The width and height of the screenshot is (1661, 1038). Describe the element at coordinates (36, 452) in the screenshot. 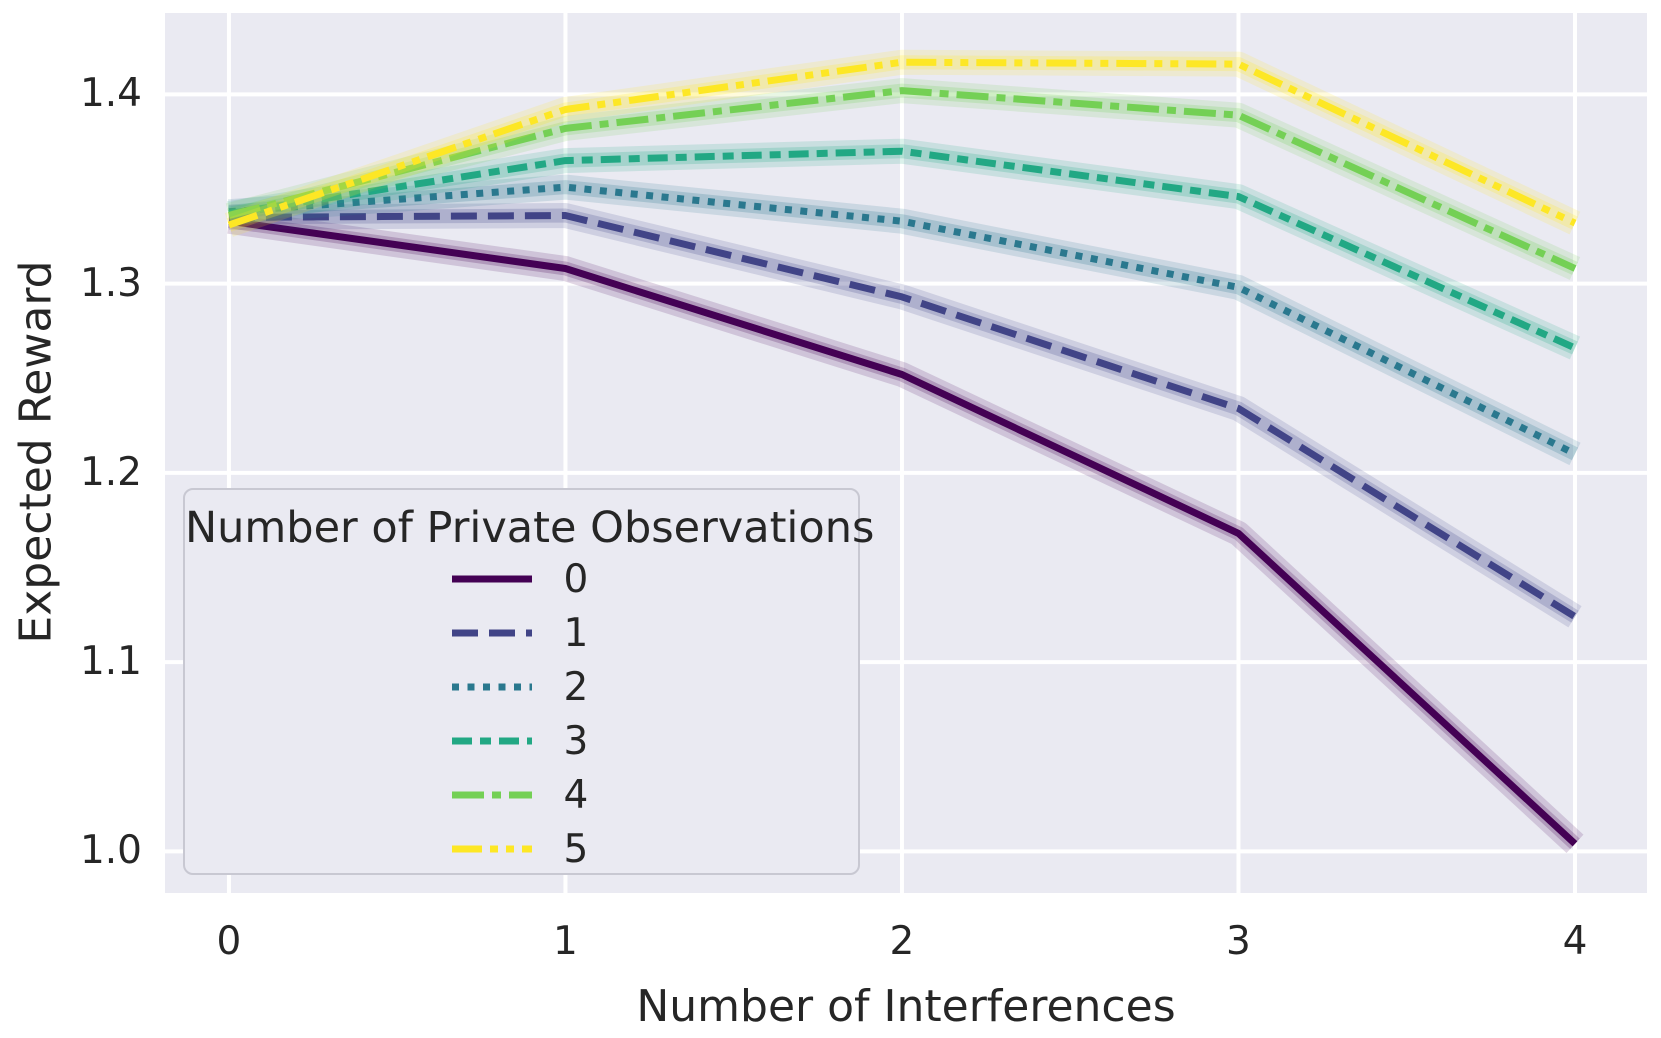

I see `y-axis-label: Expected Reward` at that location.